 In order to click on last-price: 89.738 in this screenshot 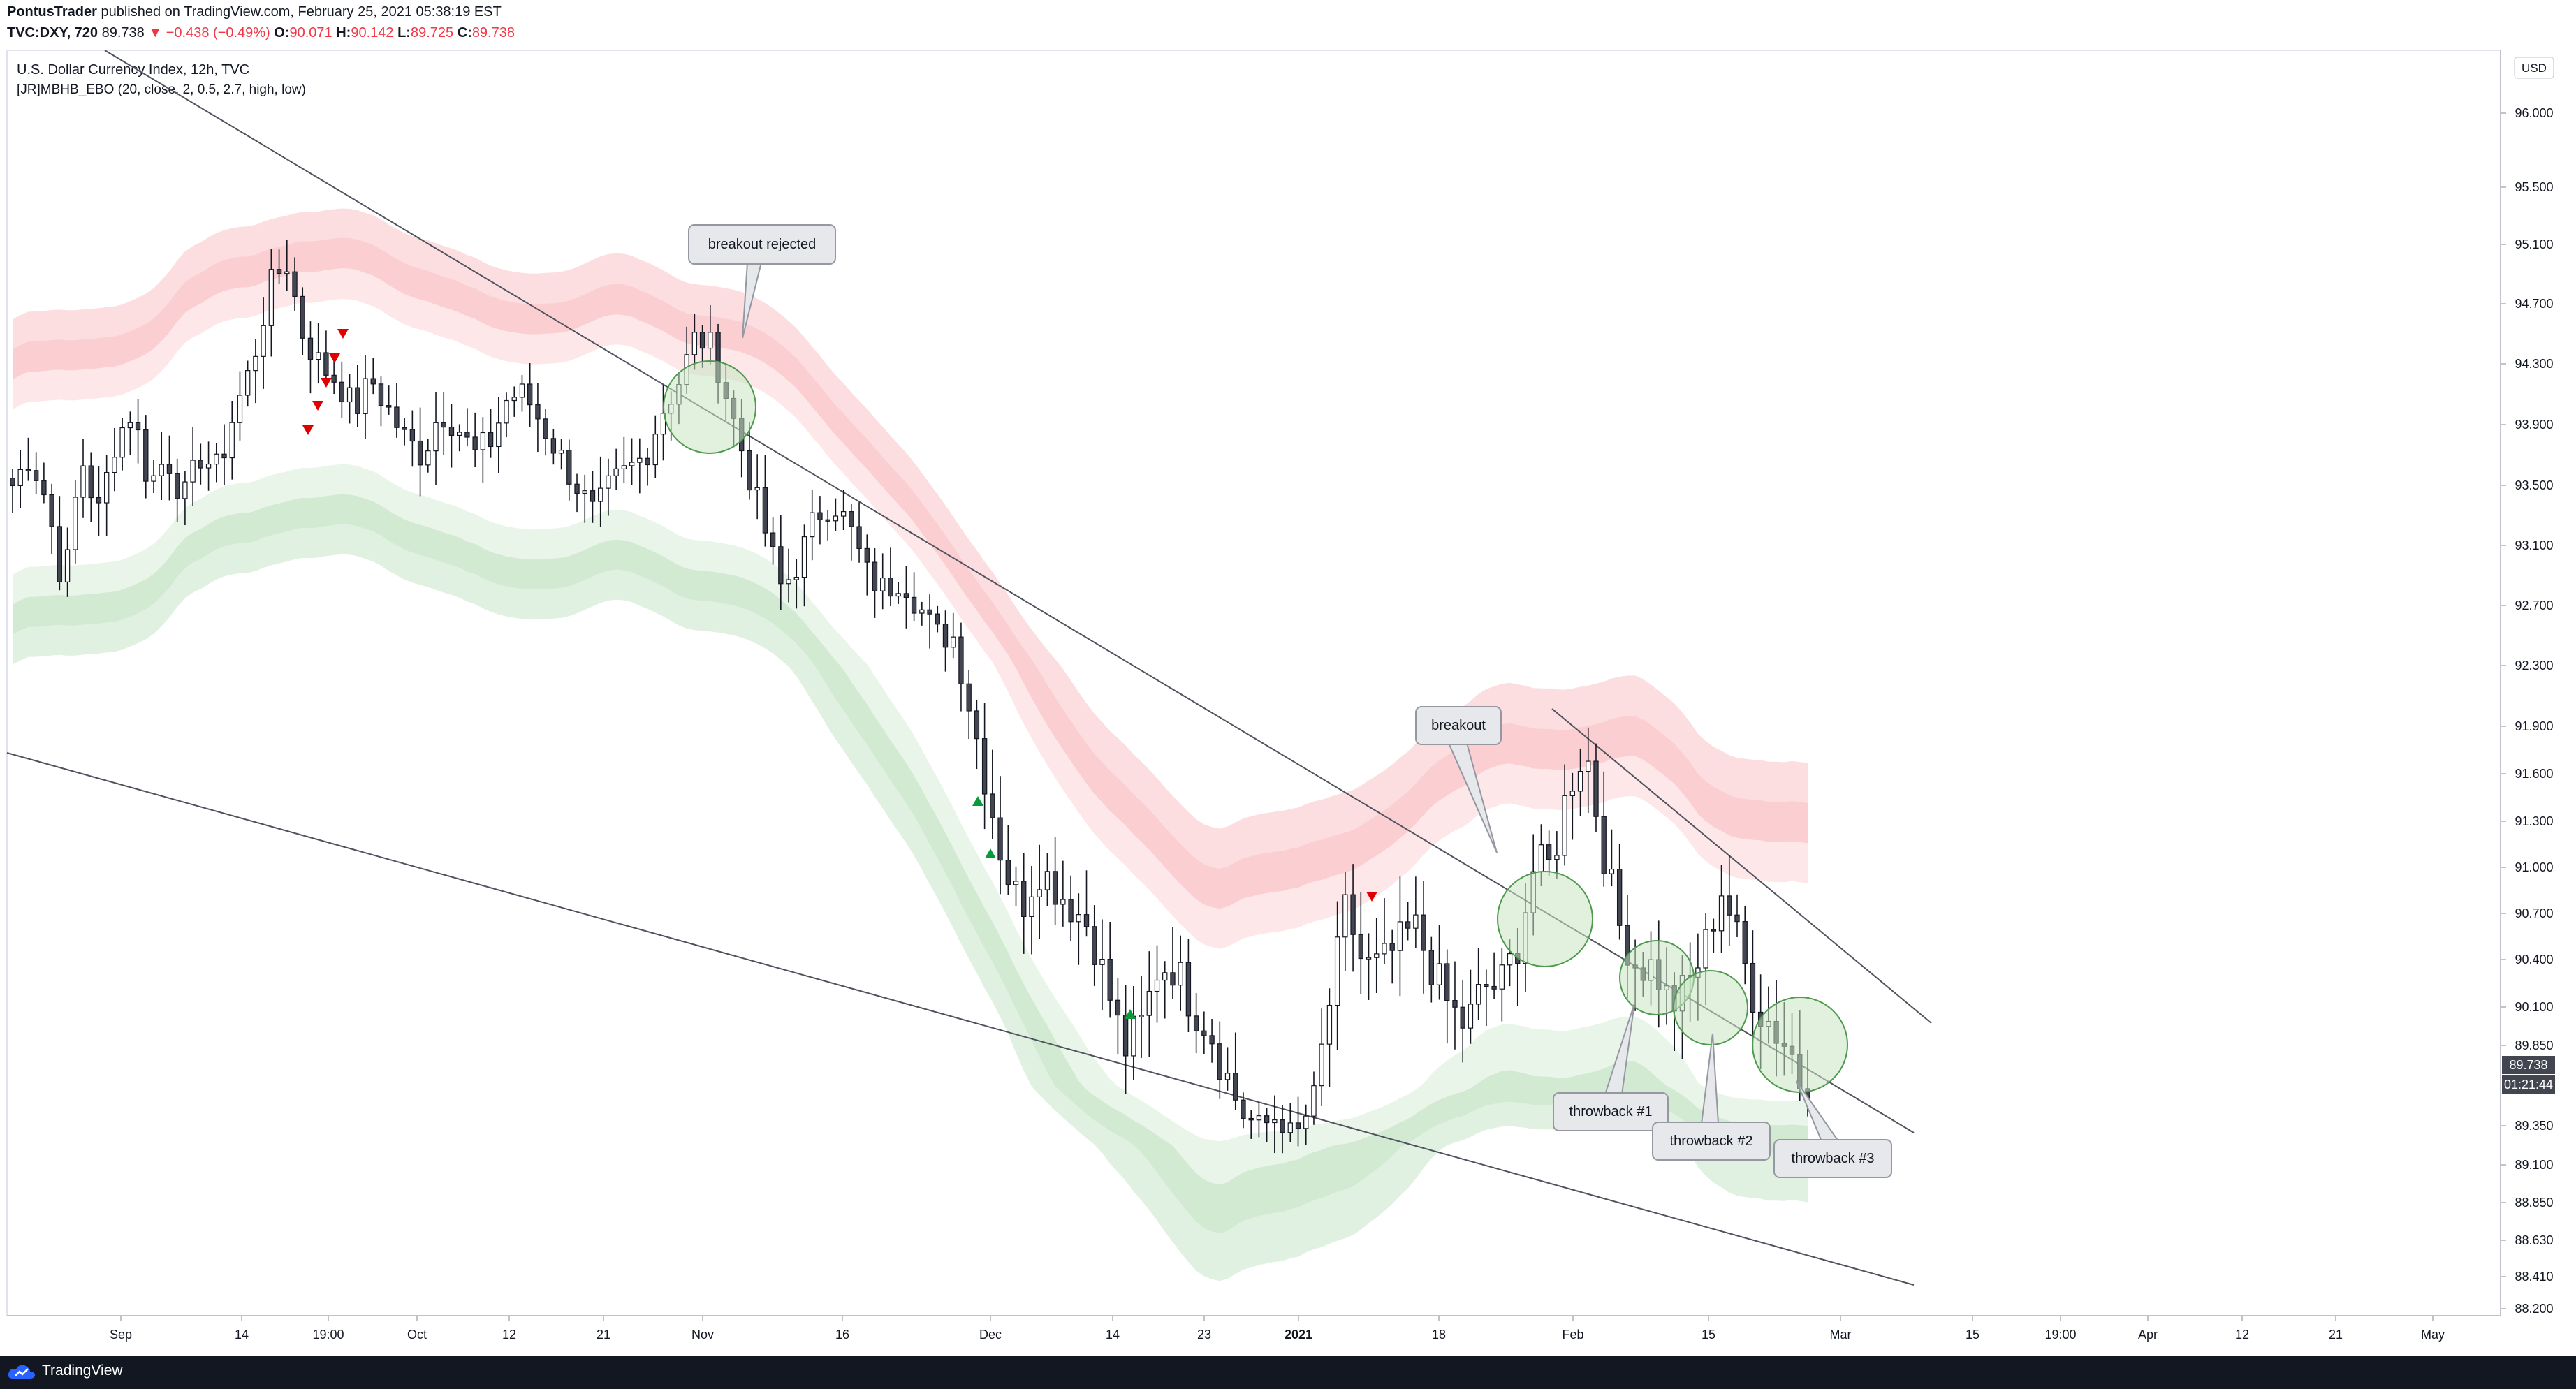, I will do `click(123, 33)`.